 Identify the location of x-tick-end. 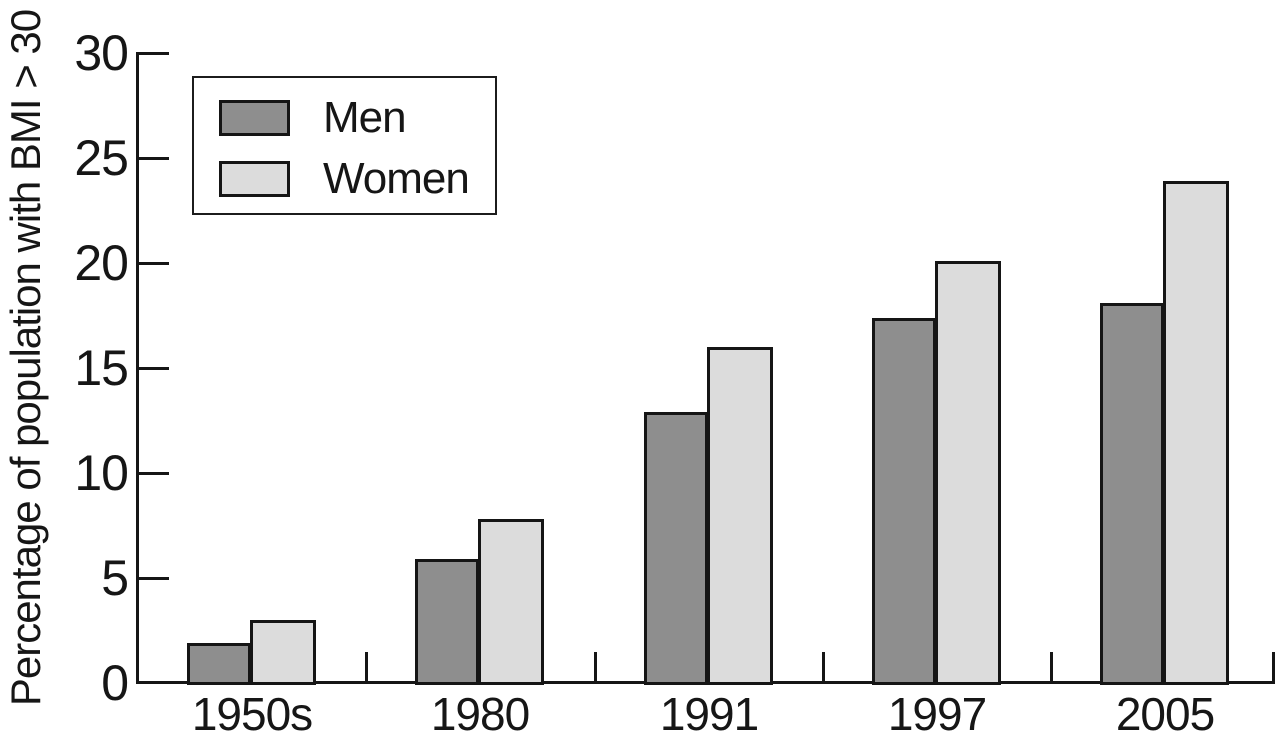
(1273, 667).